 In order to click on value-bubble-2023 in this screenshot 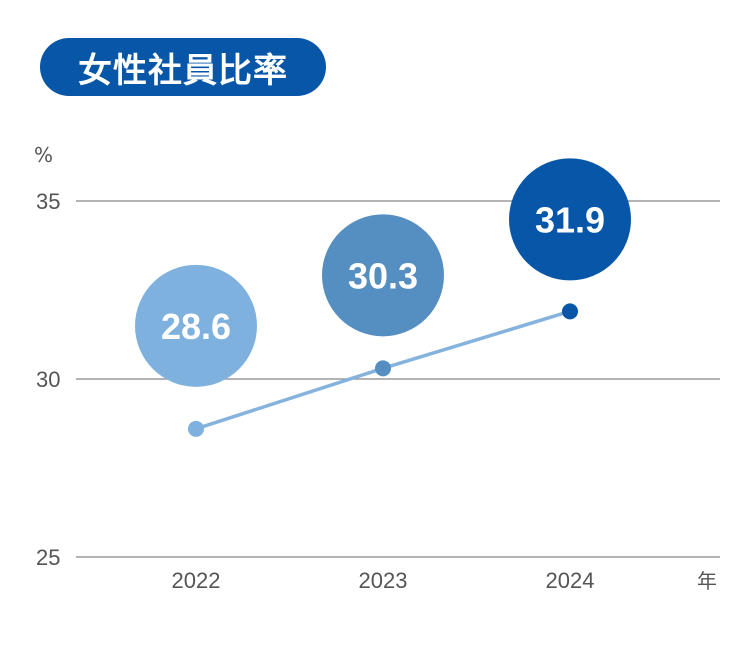, I will do `click(383, 275)`.